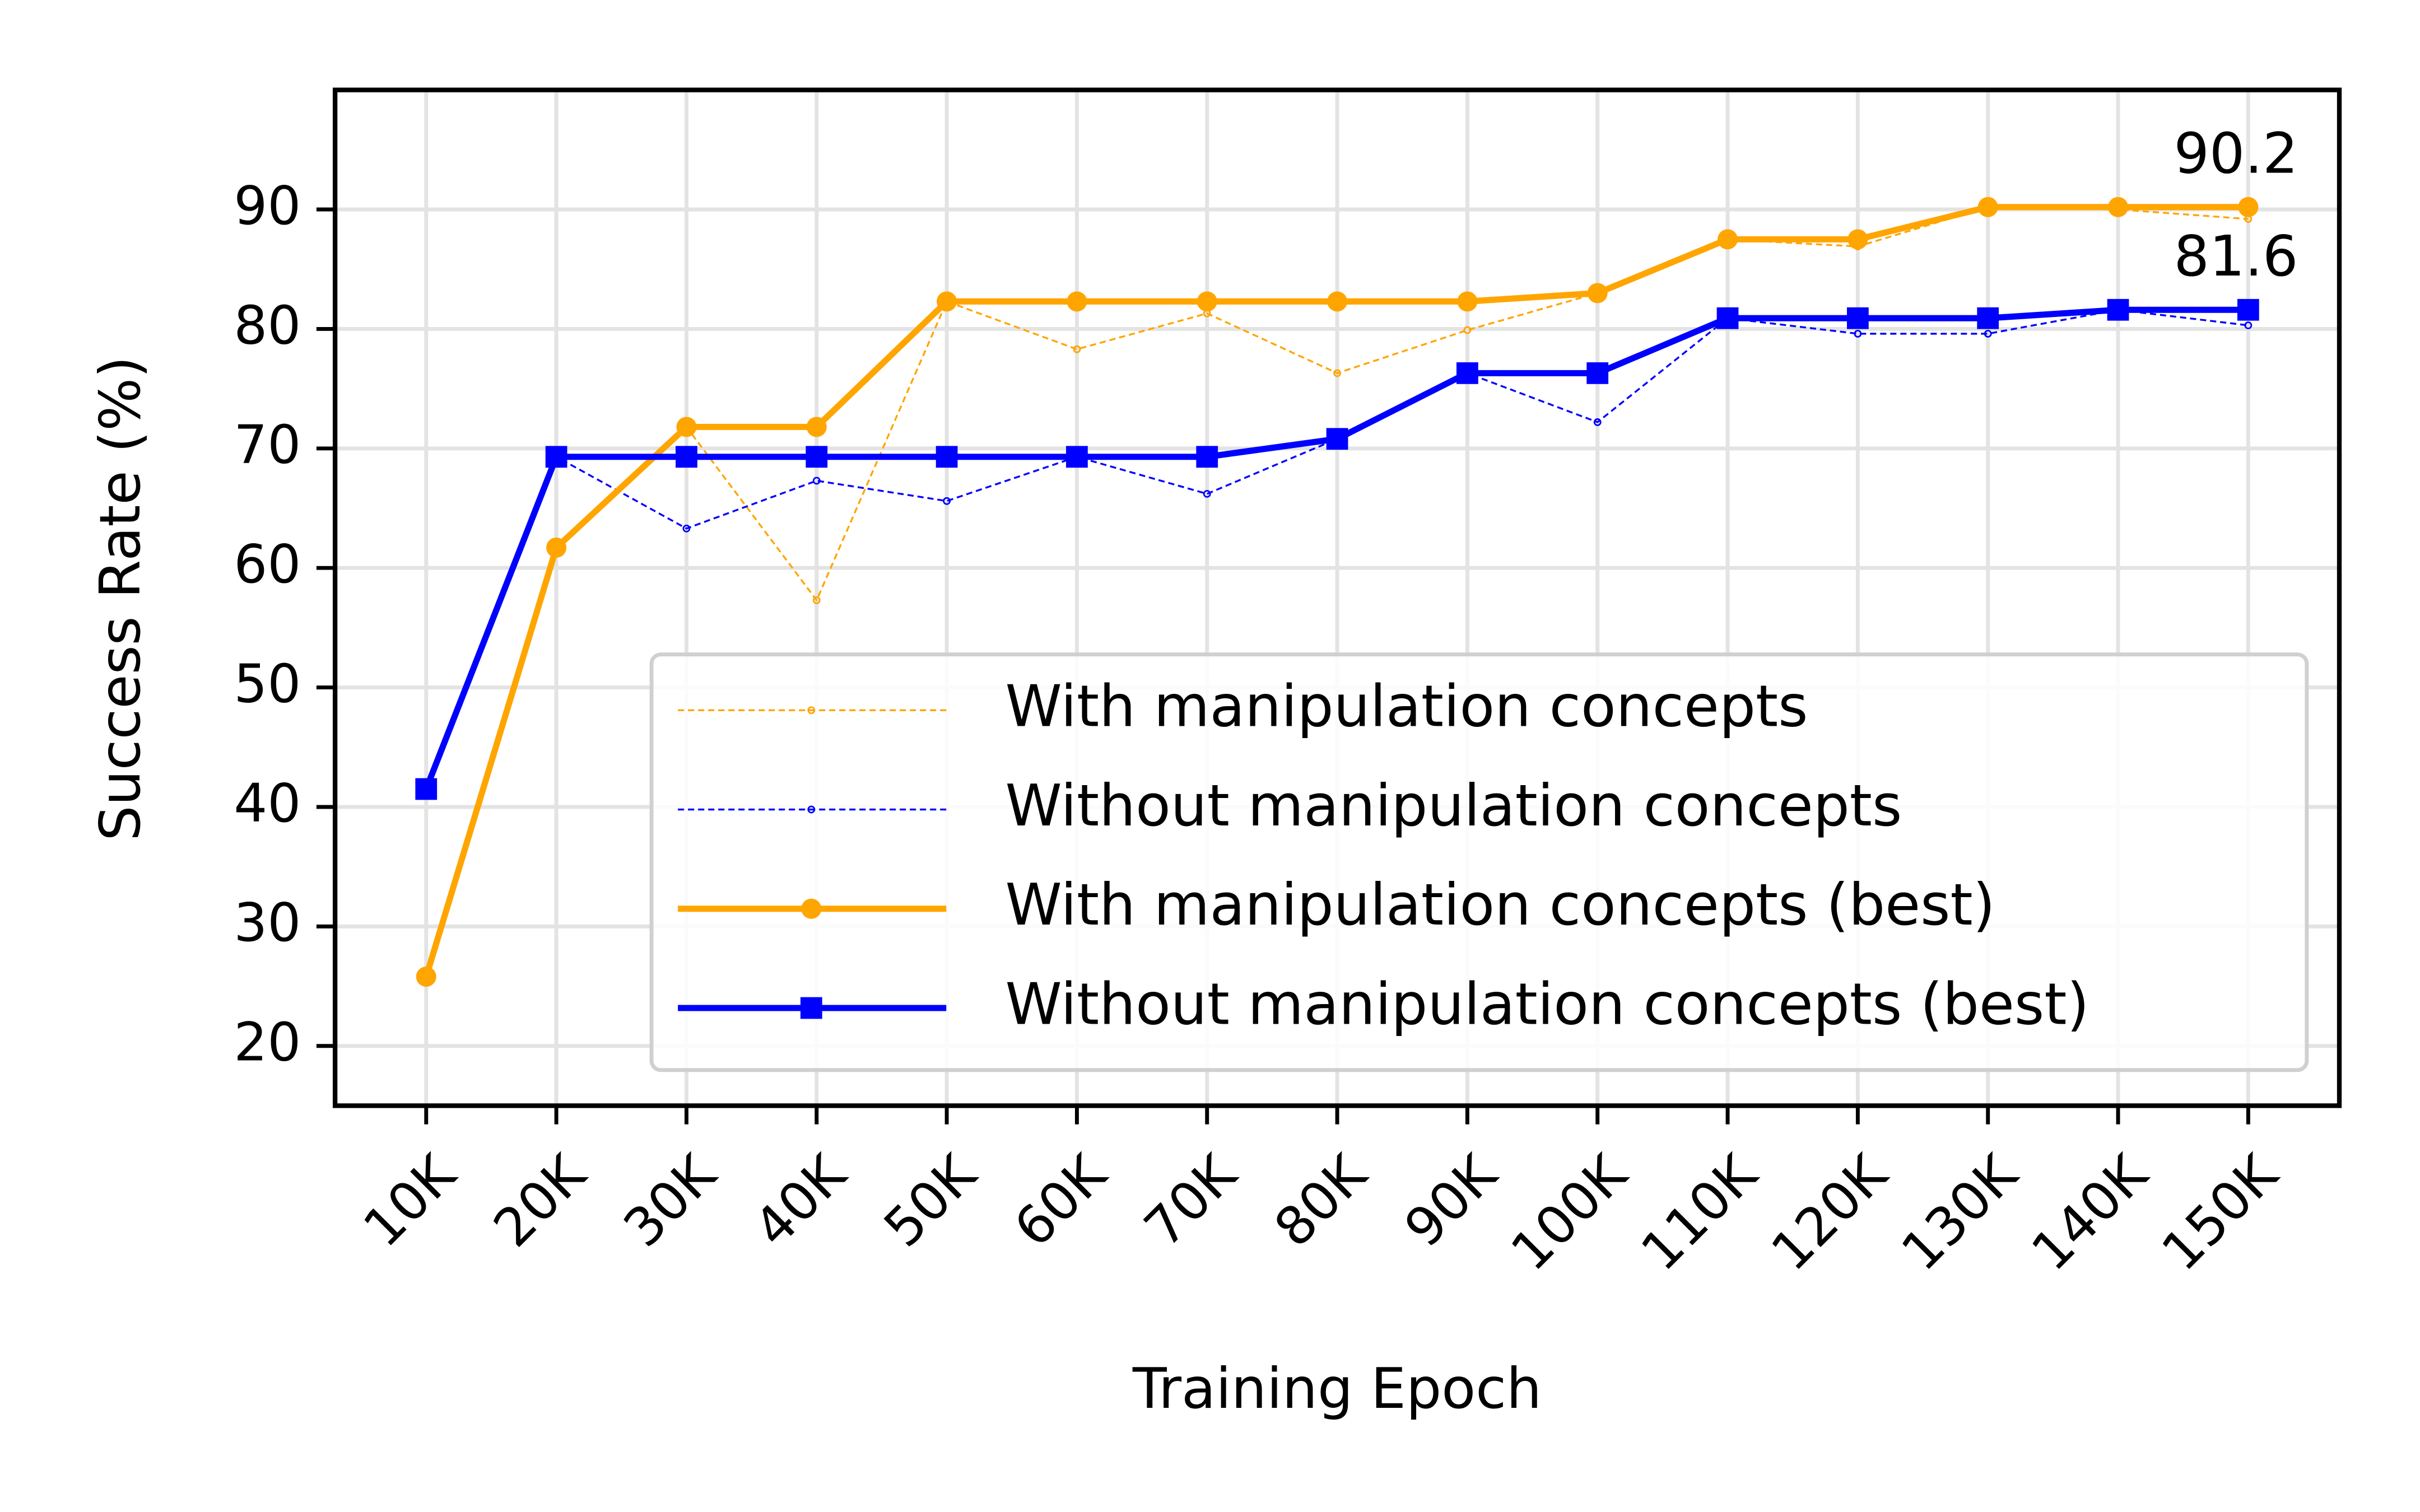  I want to click on y-tick-label: 20, so click(267, 1043).